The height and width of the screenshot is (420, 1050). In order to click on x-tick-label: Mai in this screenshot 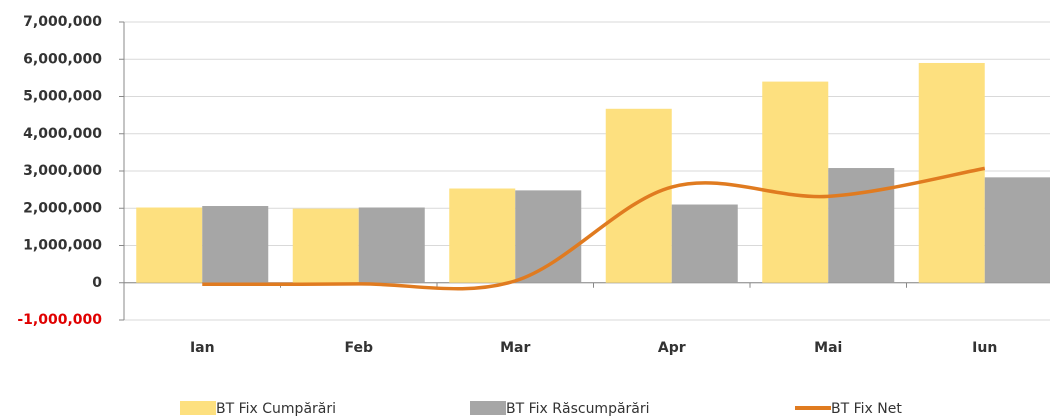, I will do `click(828, 348)`.